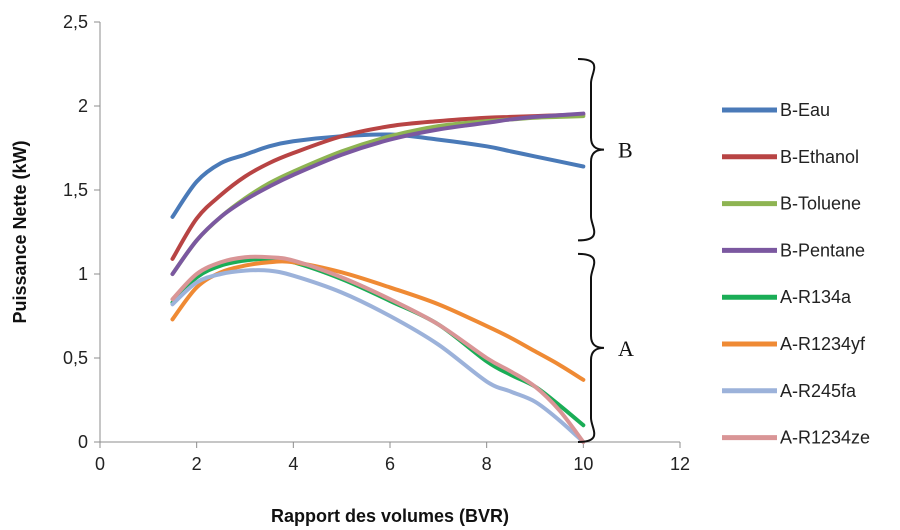  I want to click on y-tick-label: 0, so click(83, 442).